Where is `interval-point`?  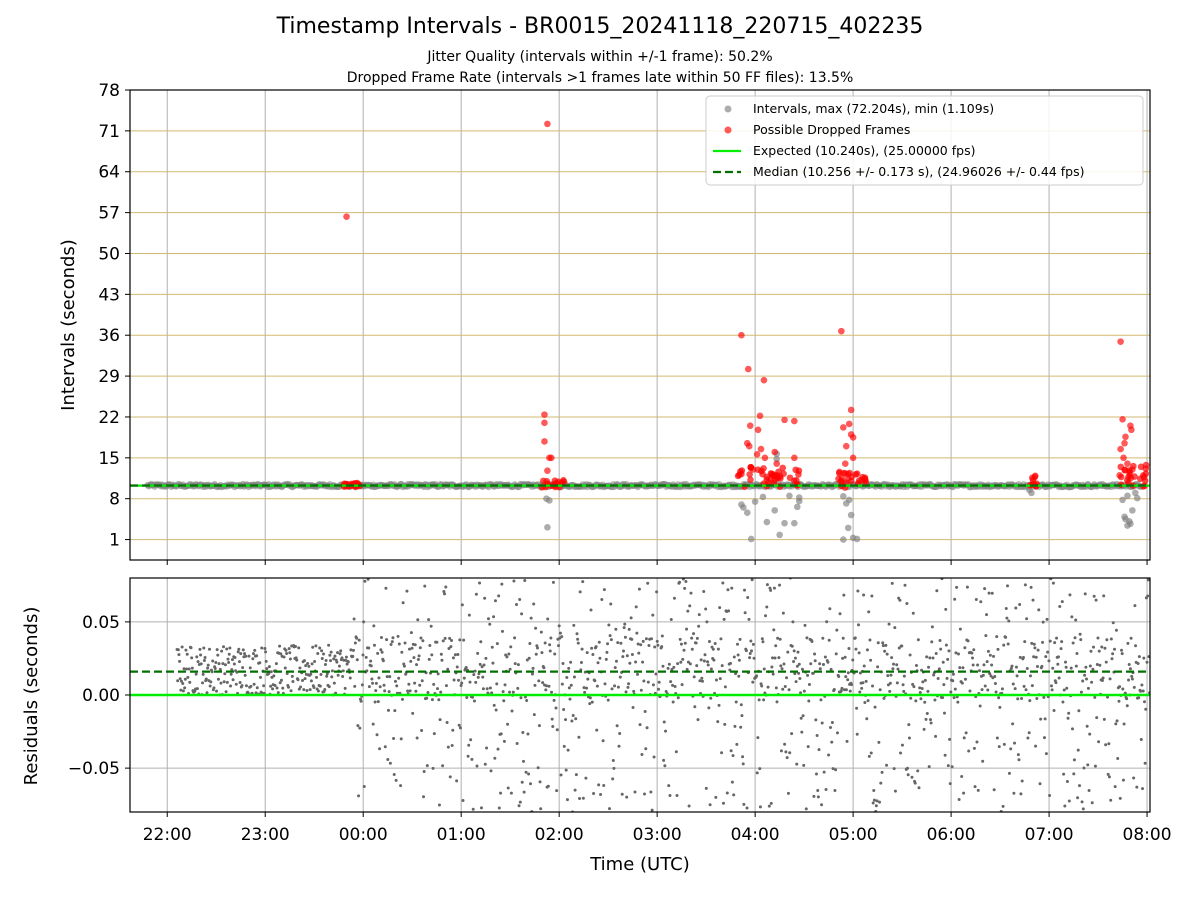
interval-point is located at coordinates (775, 510).